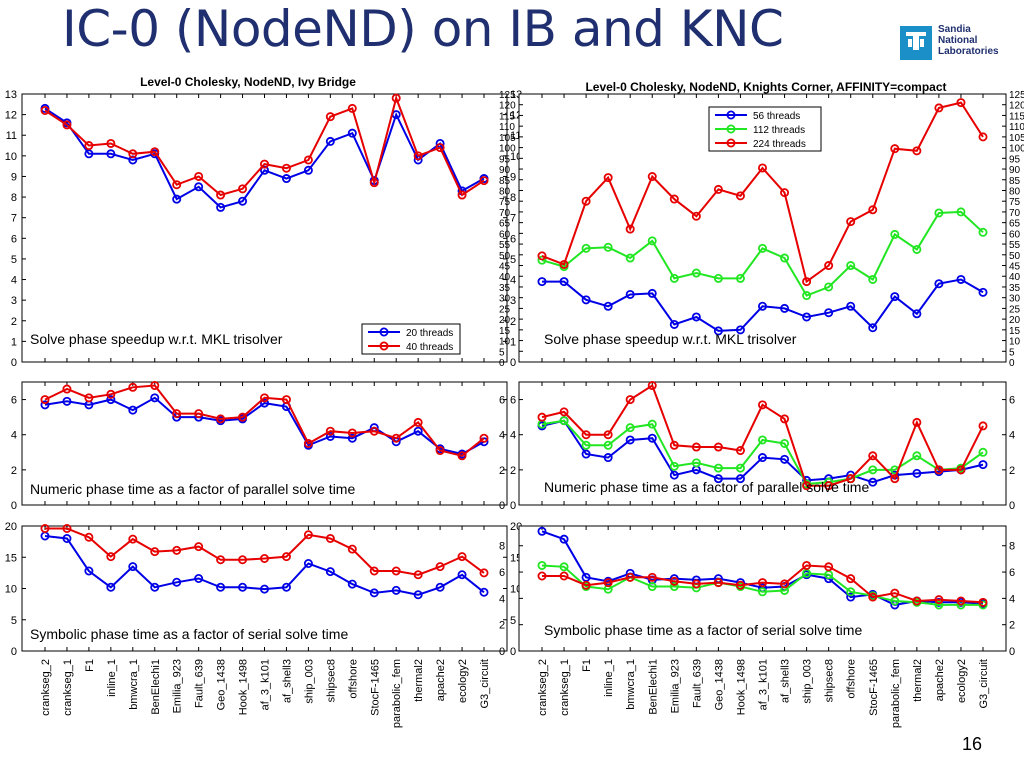  Describe the element at coordinates (11, 590) in the screenshot. I see `y-tick-label: 10` at that location.